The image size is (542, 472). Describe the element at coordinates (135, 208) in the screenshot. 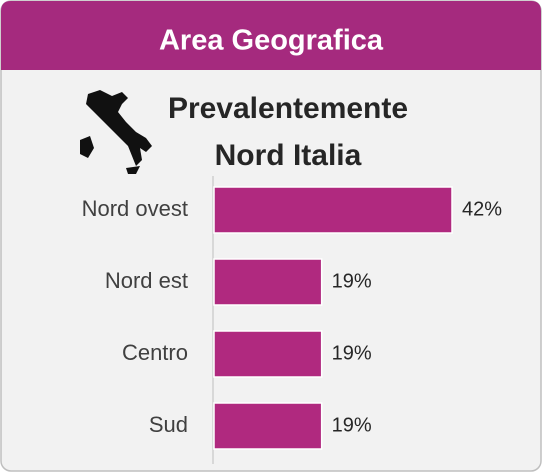

I see `category-label: Nord ovest` at that location.